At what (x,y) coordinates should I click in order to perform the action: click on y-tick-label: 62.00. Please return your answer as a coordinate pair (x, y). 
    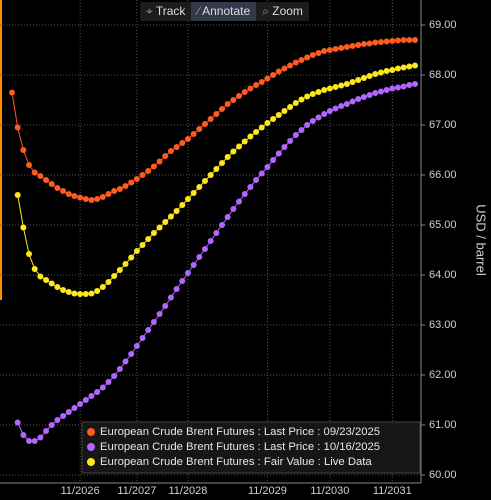
    Looking at the image, I should click on (443, 375).